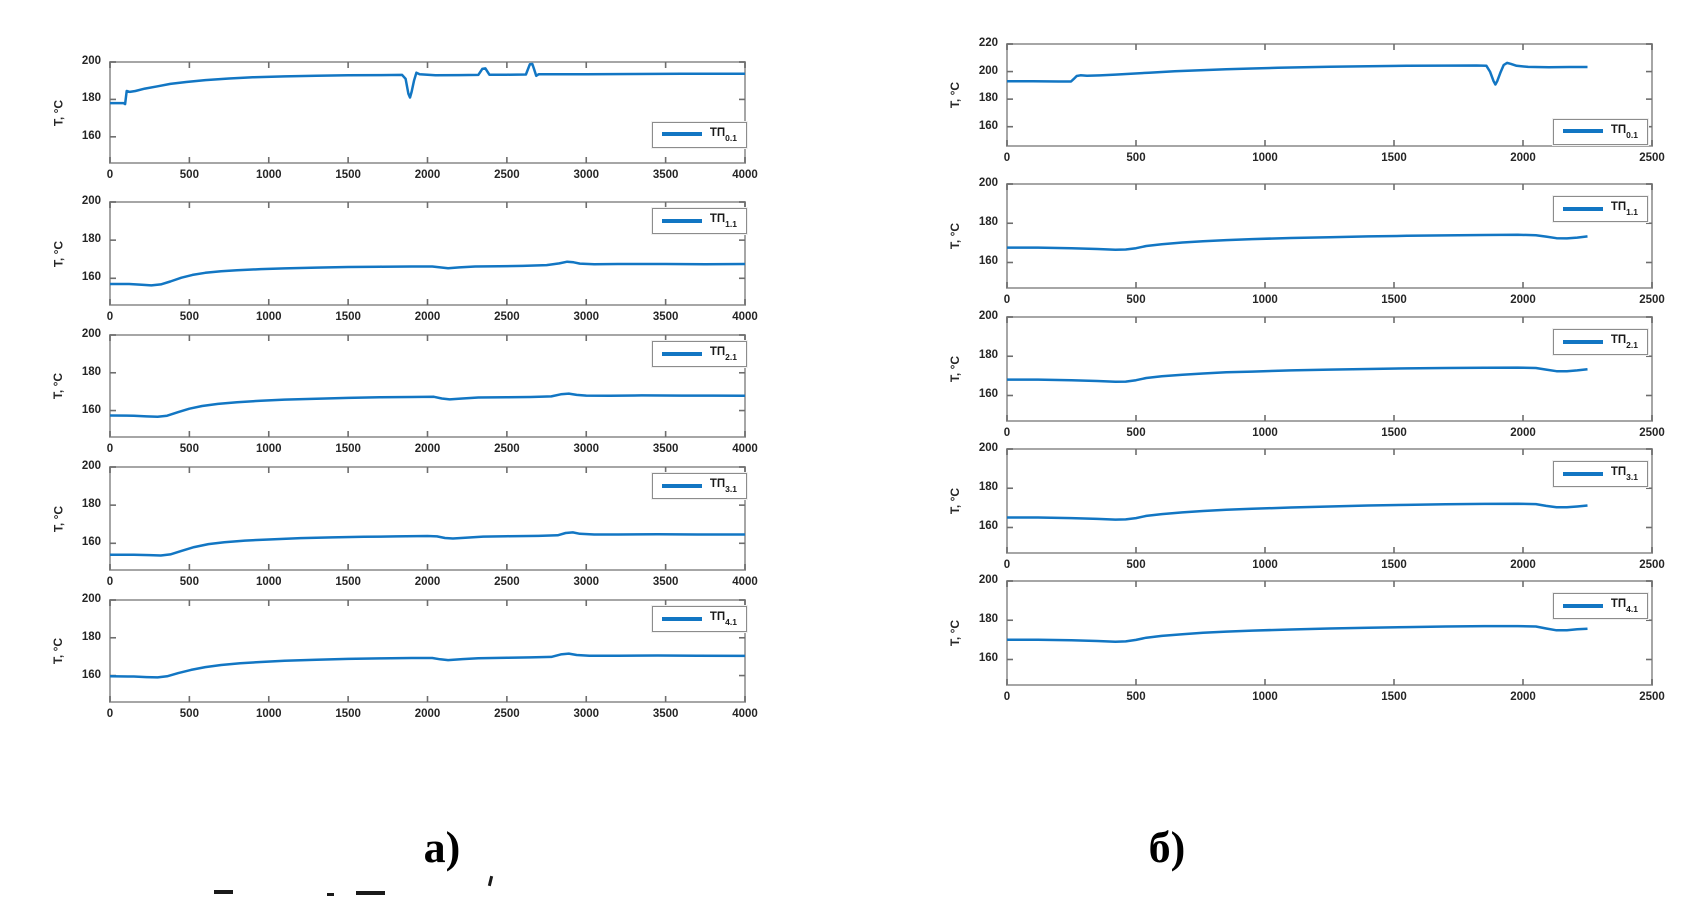  What do you see at coordinates (1600, 474) in the screenshot?
I see `legend: ТП3.1` at bounding box center [1600, 474].